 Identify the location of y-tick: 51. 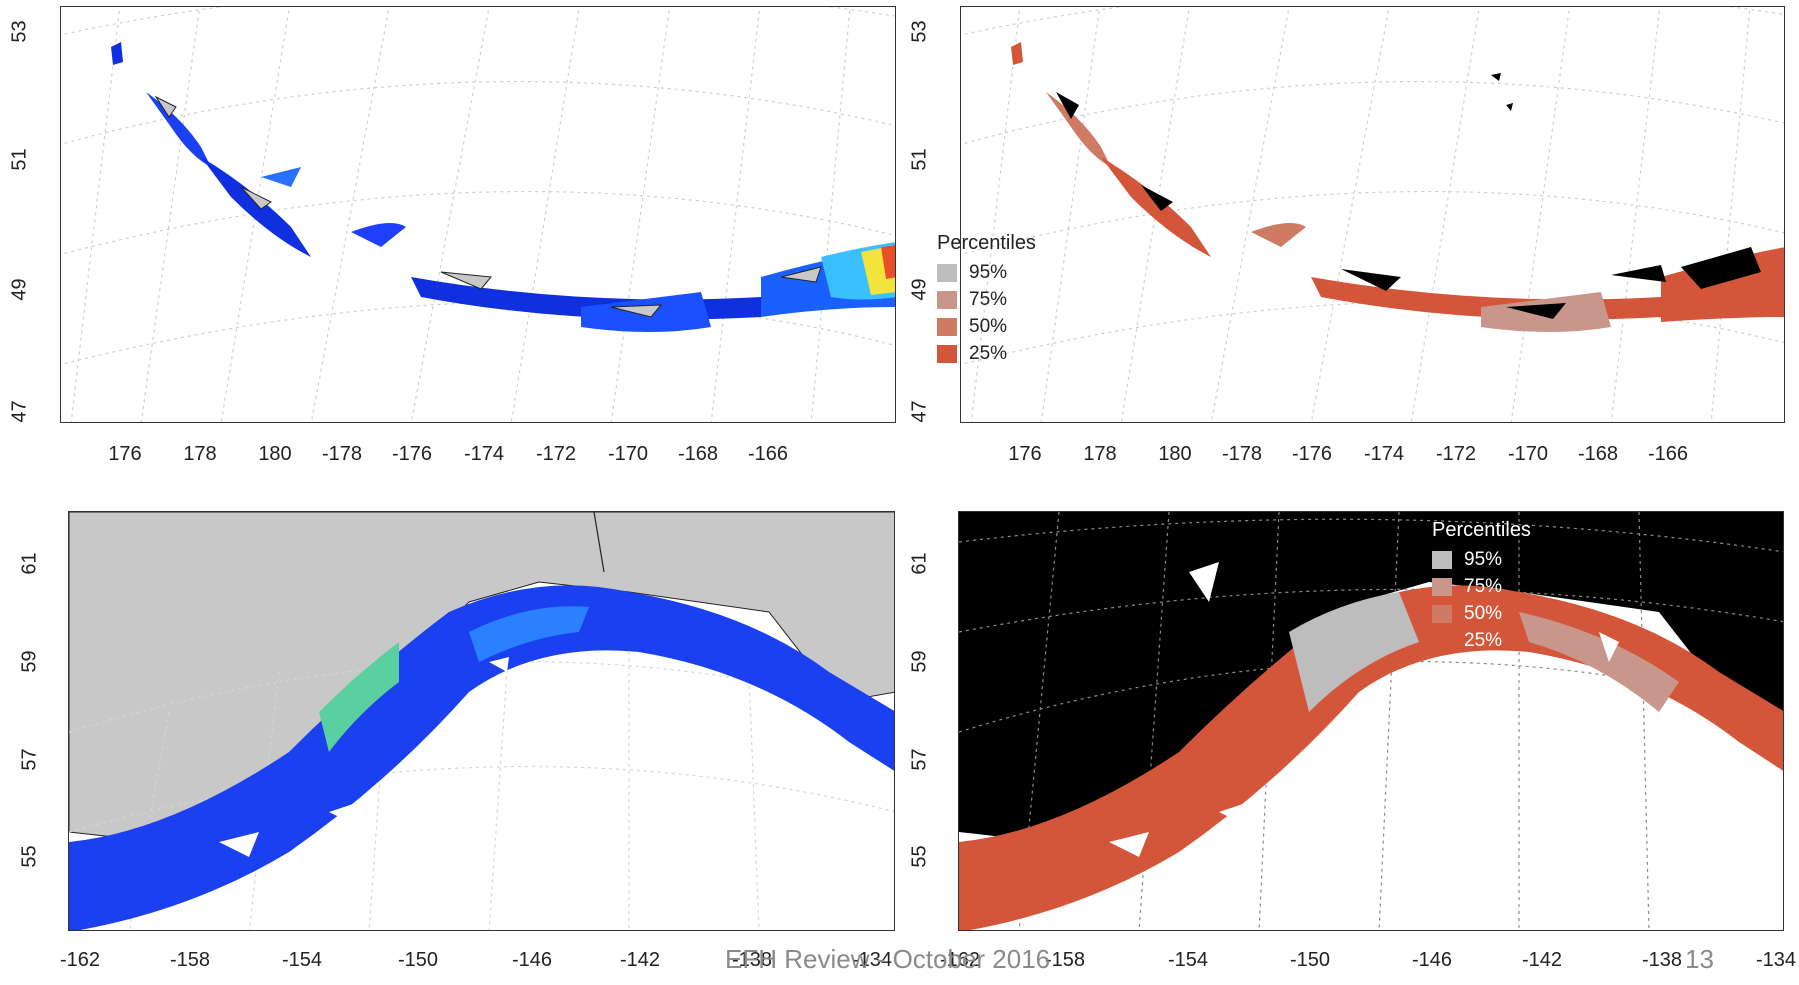
(19, 159).